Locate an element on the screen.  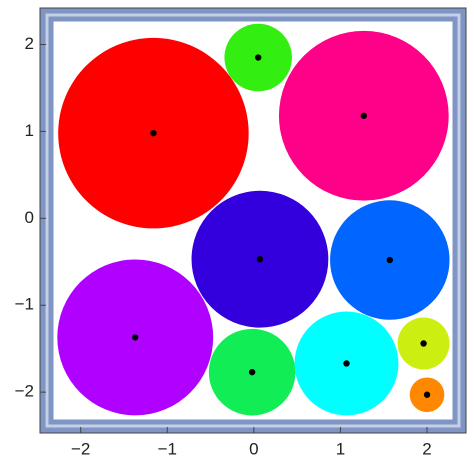
x-tick-label: 0 is located at coordinates (253, 448).